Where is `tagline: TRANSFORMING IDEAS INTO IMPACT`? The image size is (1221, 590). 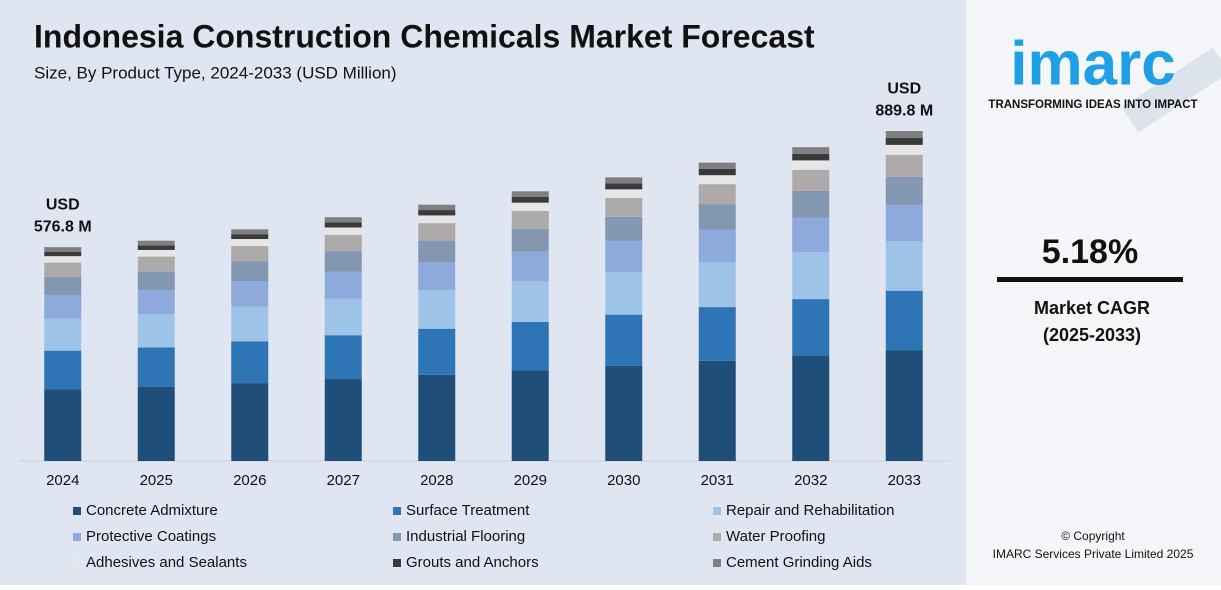
tagline: TRANSFORMING IDEAS INTO IMPACT is located at coordinates (1092, 105).